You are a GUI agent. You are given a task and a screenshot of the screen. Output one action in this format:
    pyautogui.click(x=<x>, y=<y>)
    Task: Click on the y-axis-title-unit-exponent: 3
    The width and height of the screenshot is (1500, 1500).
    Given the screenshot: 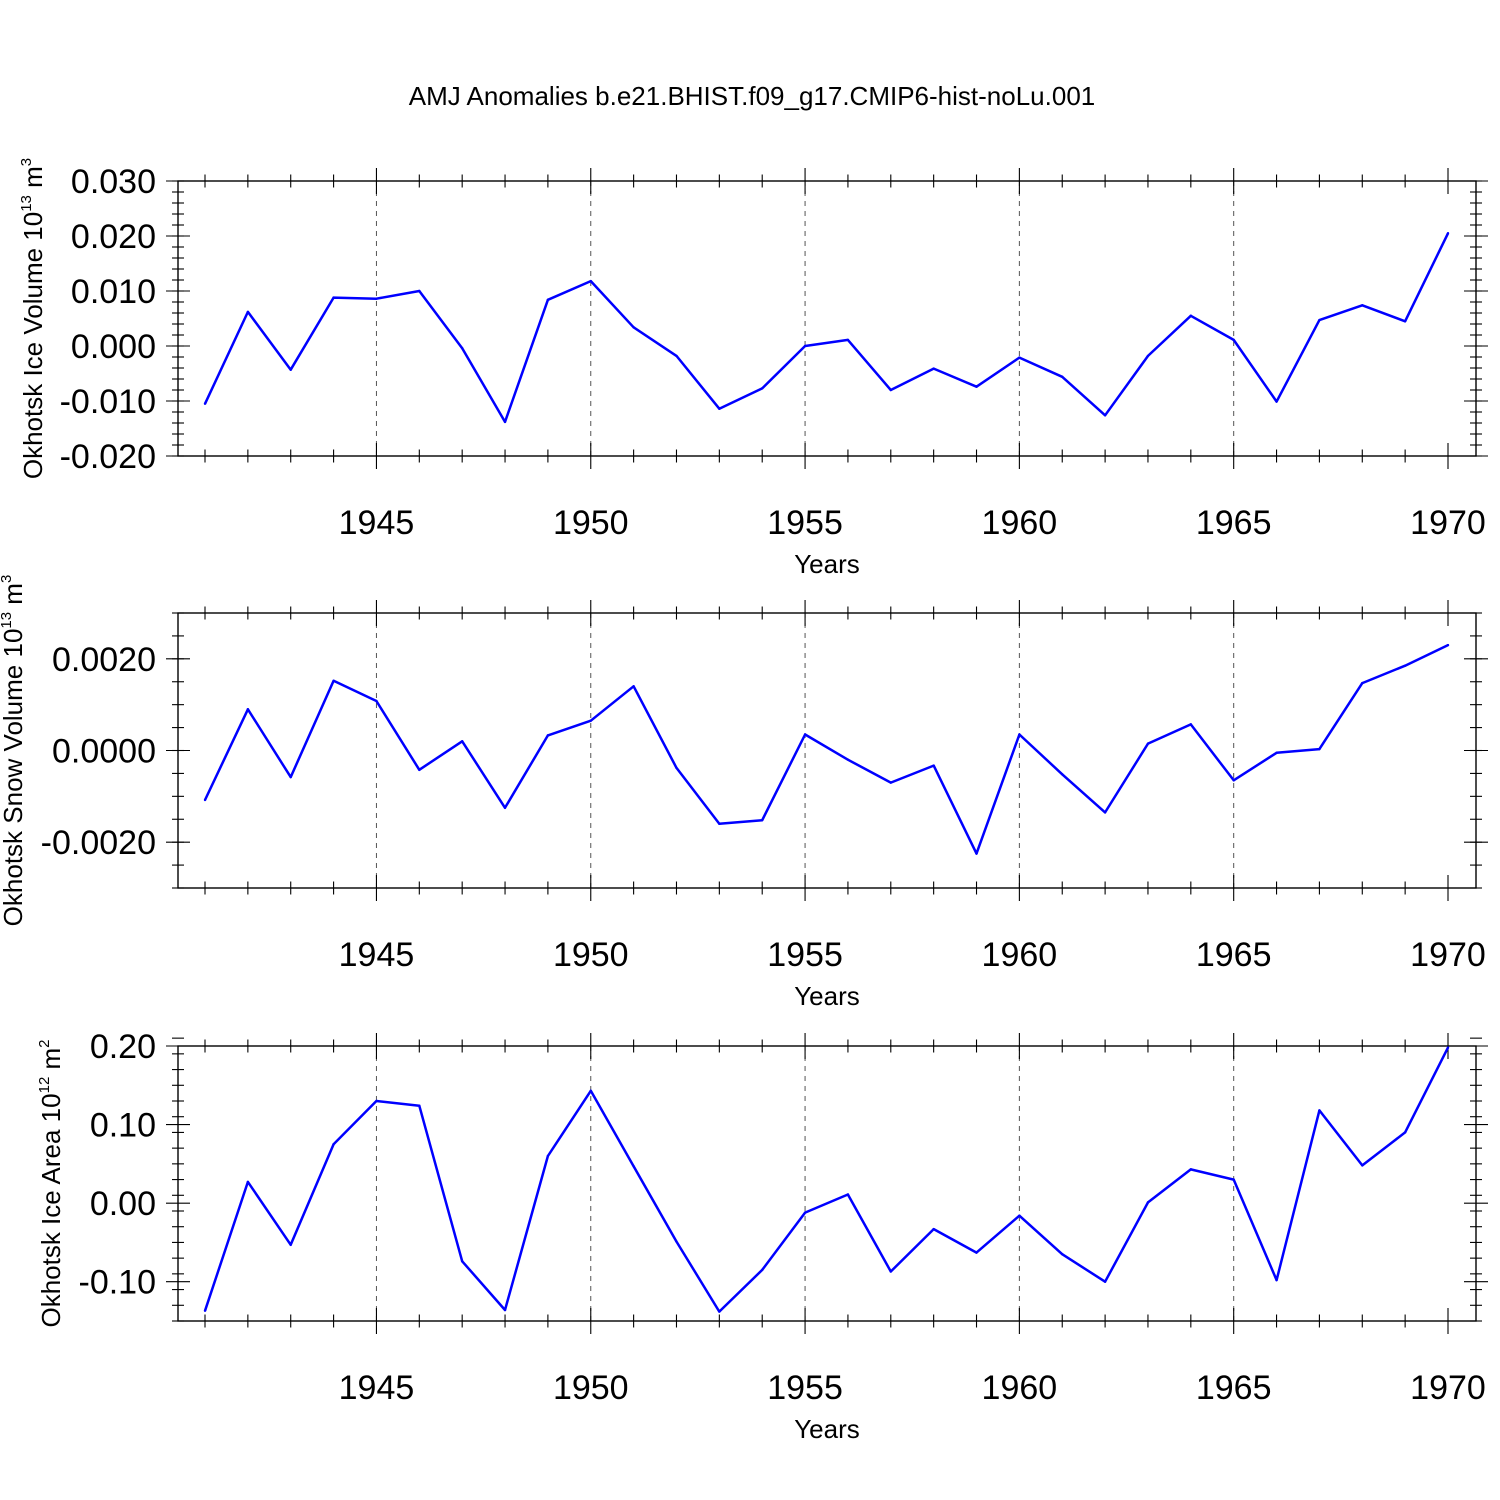 What is the action you would take?
    pyautogui.click(x=7, y=579)
    